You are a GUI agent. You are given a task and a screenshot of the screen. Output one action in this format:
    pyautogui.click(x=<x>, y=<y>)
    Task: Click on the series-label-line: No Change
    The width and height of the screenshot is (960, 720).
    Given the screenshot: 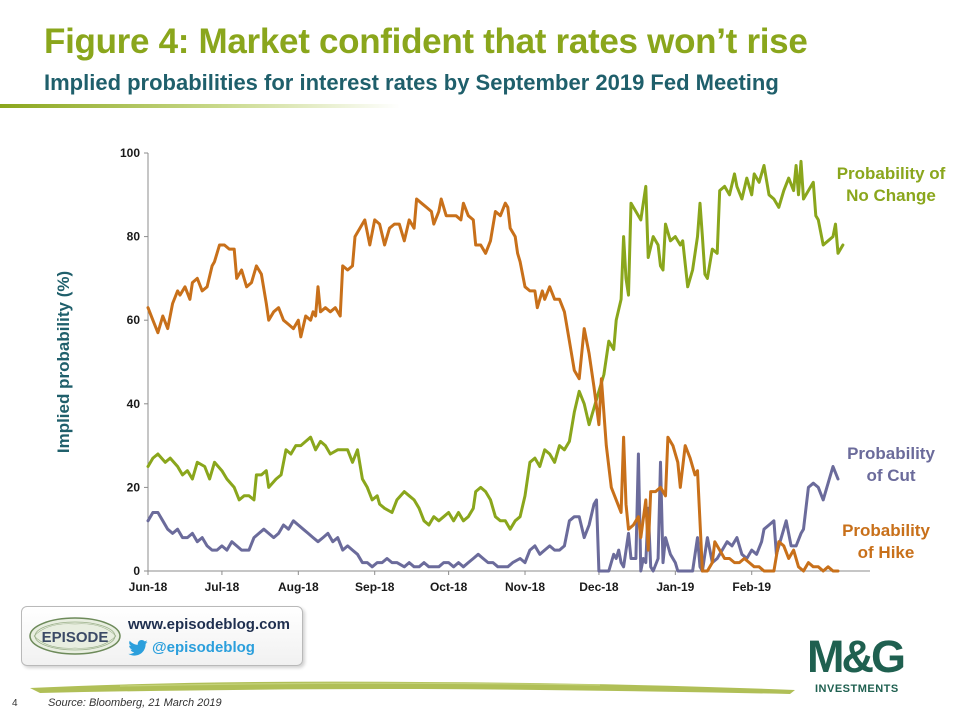 What is the action you would take?
    pyautogui.click(x=891, y=195)
    